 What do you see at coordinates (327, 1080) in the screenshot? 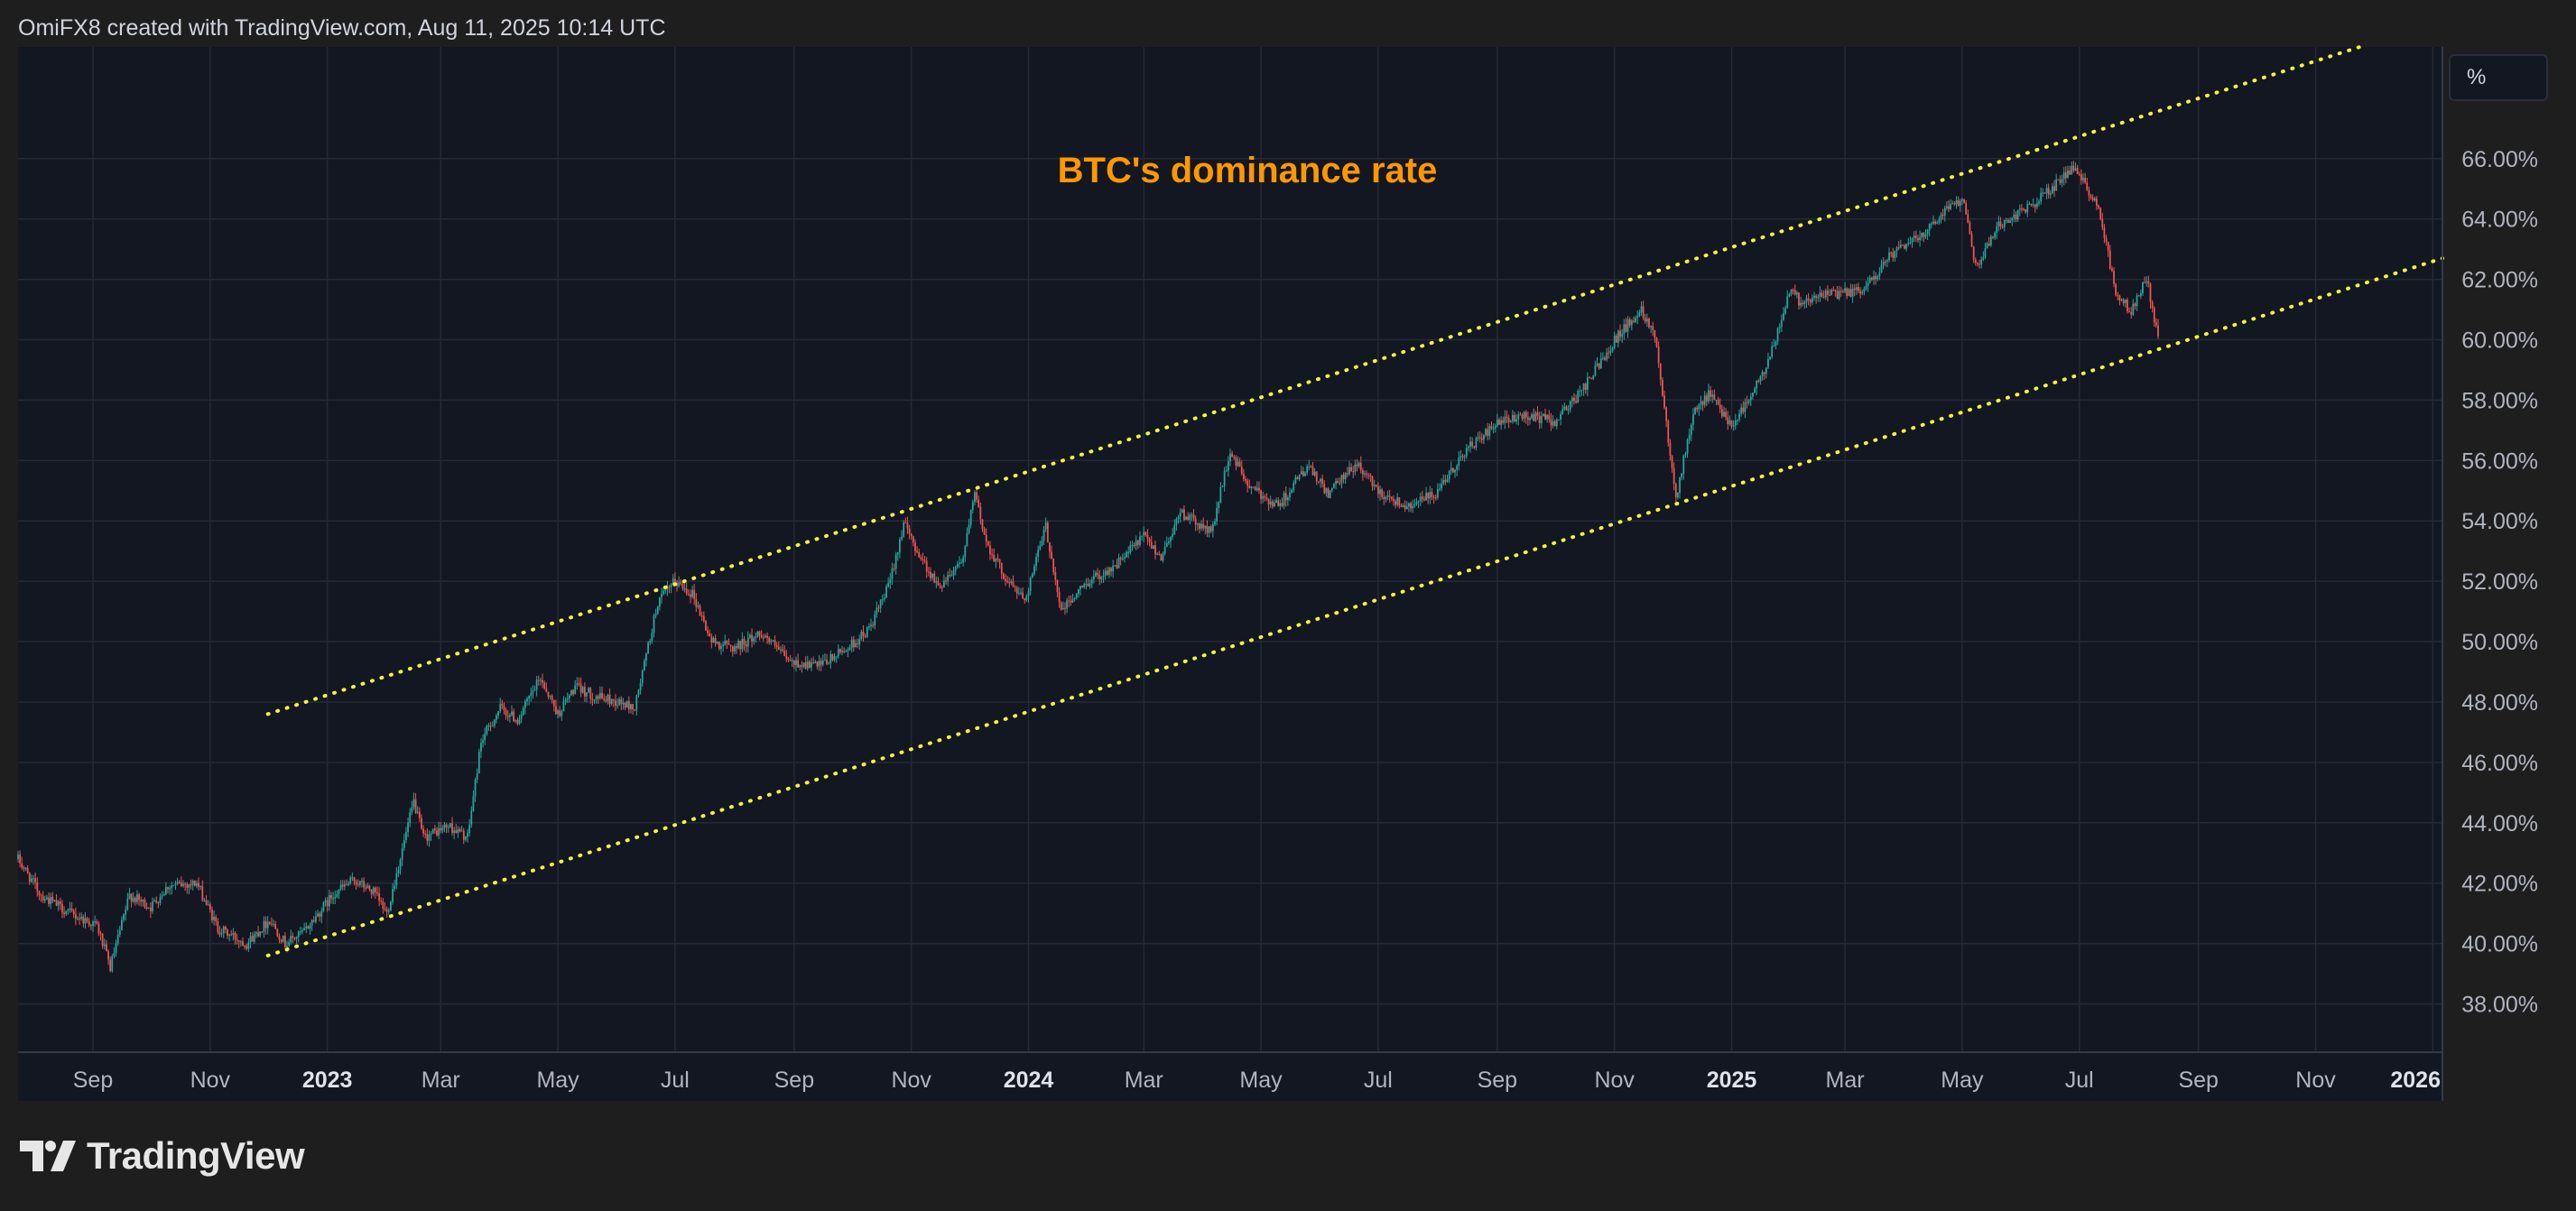
I see `x-tick-label: 2023` at bounding box center [327, 1080].